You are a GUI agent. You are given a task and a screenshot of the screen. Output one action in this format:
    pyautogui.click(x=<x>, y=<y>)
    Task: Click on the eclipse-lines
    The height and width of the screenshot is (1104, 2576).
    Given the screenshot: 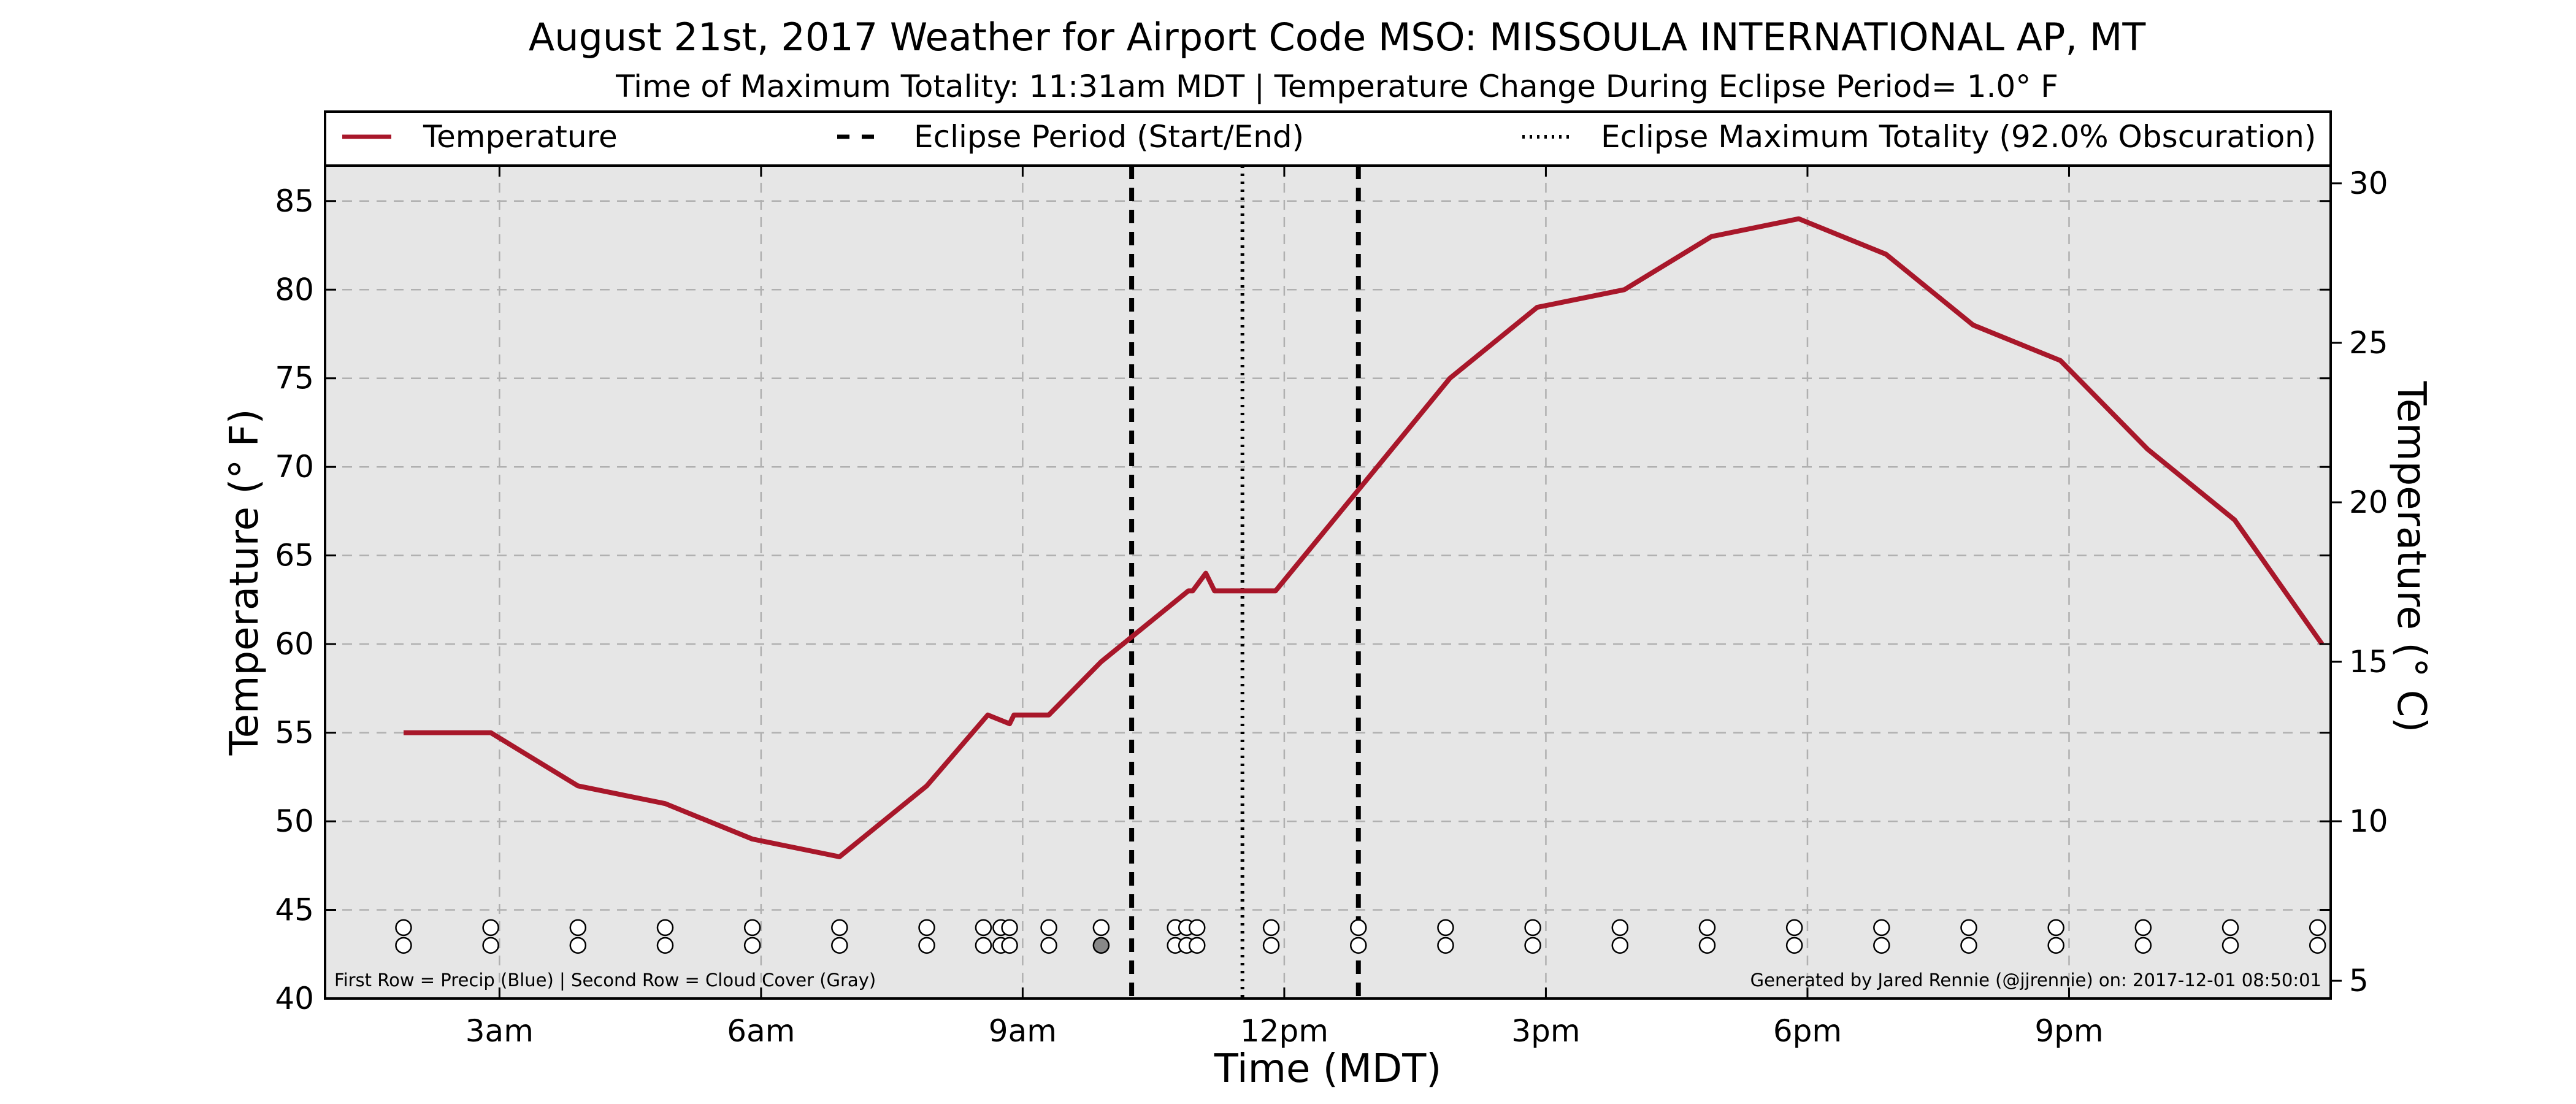 What is the action you would take?
    pyautogui.click(x=1245, y=582)
    